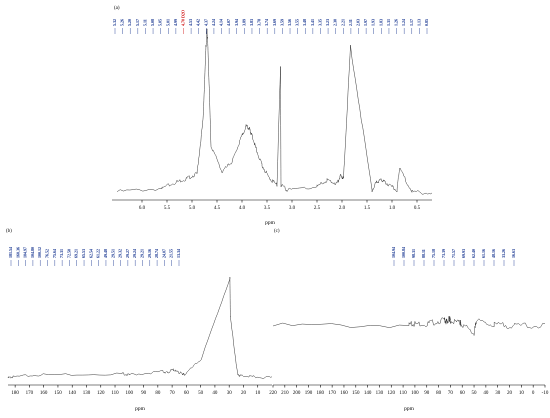 The width and height of the screenshot is (550, 418). I want to click on x-tick-label: 4.0, so click(242, 208).